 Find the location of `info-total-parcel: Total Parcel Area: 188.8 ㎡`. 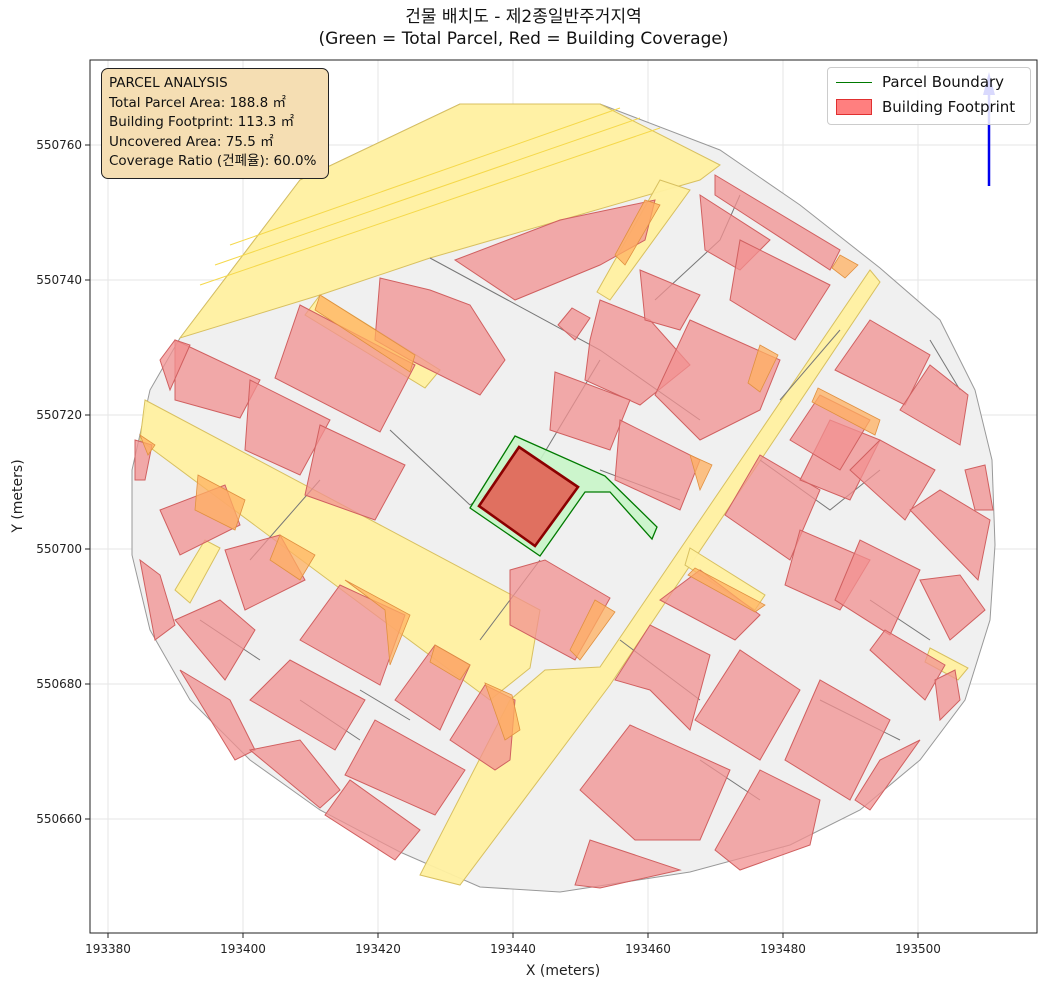

info-total-parcel: Total Parcel Area: 188.8 ㎡ is located at coordinates (197, 102).